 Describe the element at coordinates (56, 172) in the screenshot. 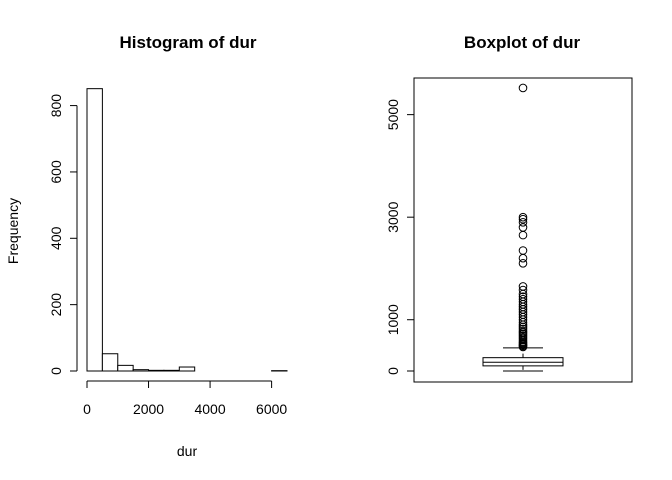

I see `histogram-y-tick-label: 600` at that location.